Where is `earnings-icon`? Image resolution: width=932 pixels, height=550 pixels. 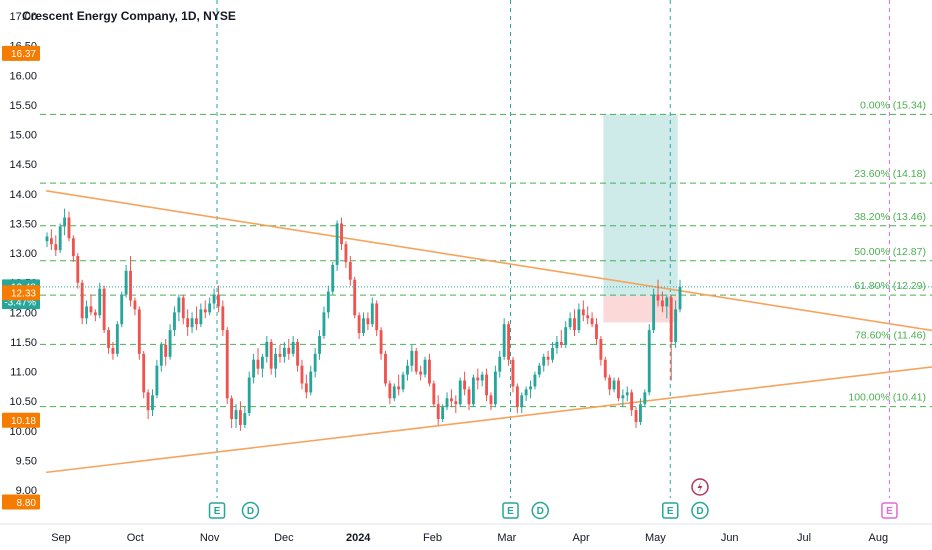 earnings-icon is located at coordinates (670, 510).